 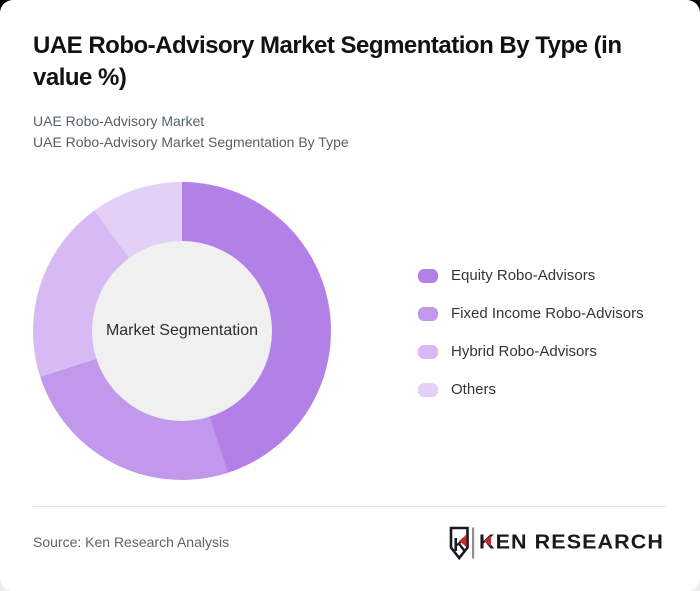 I want to click on logo-wordmark: KEN RESEARCH, so click(x=571, y=543).